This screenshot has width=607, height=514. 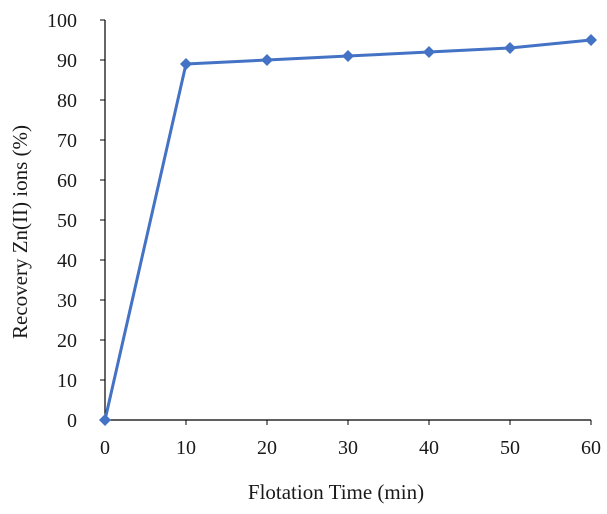 I want to click on y-tick-label: 100, so click(x=62, y=21).